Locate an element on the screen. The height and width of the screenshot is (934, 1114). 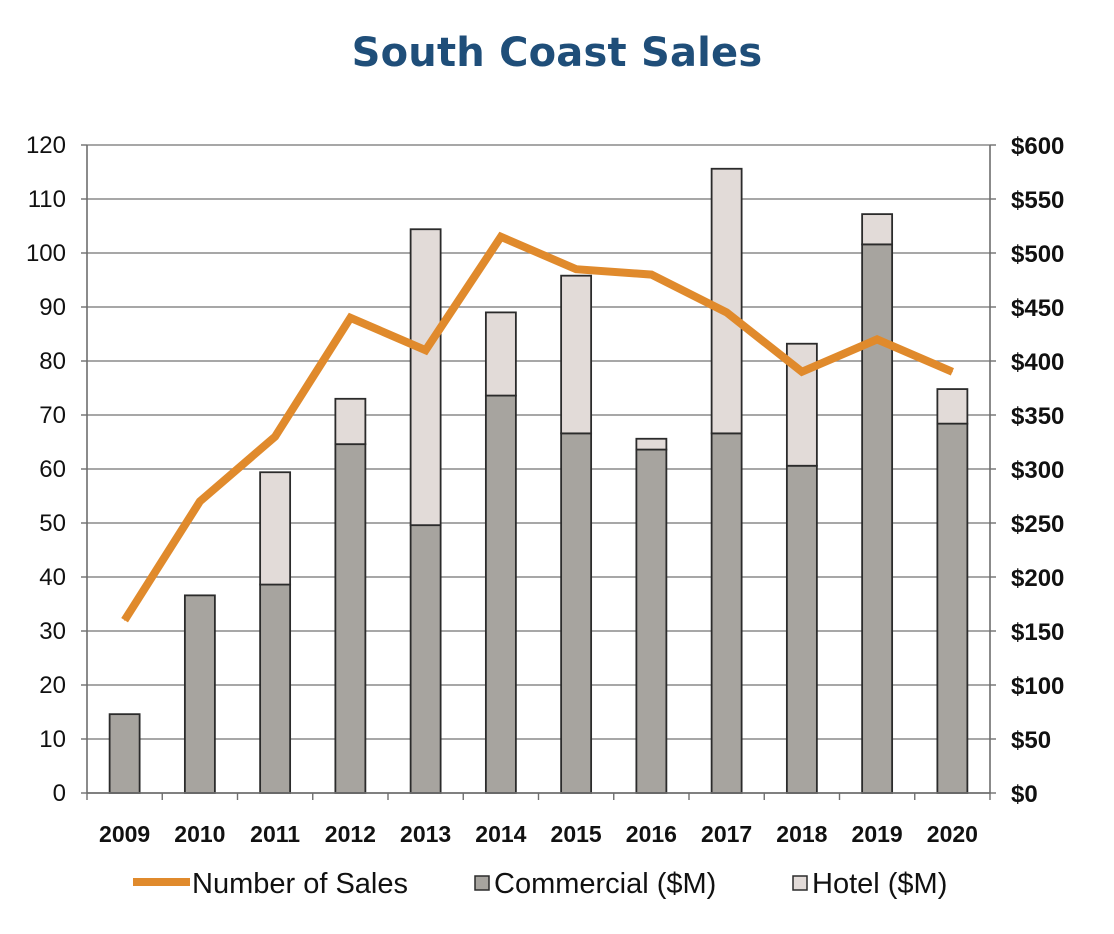
legend: Number of Sales Commercial ($M) Hotel ($M) is located at coordinates (540, 884).